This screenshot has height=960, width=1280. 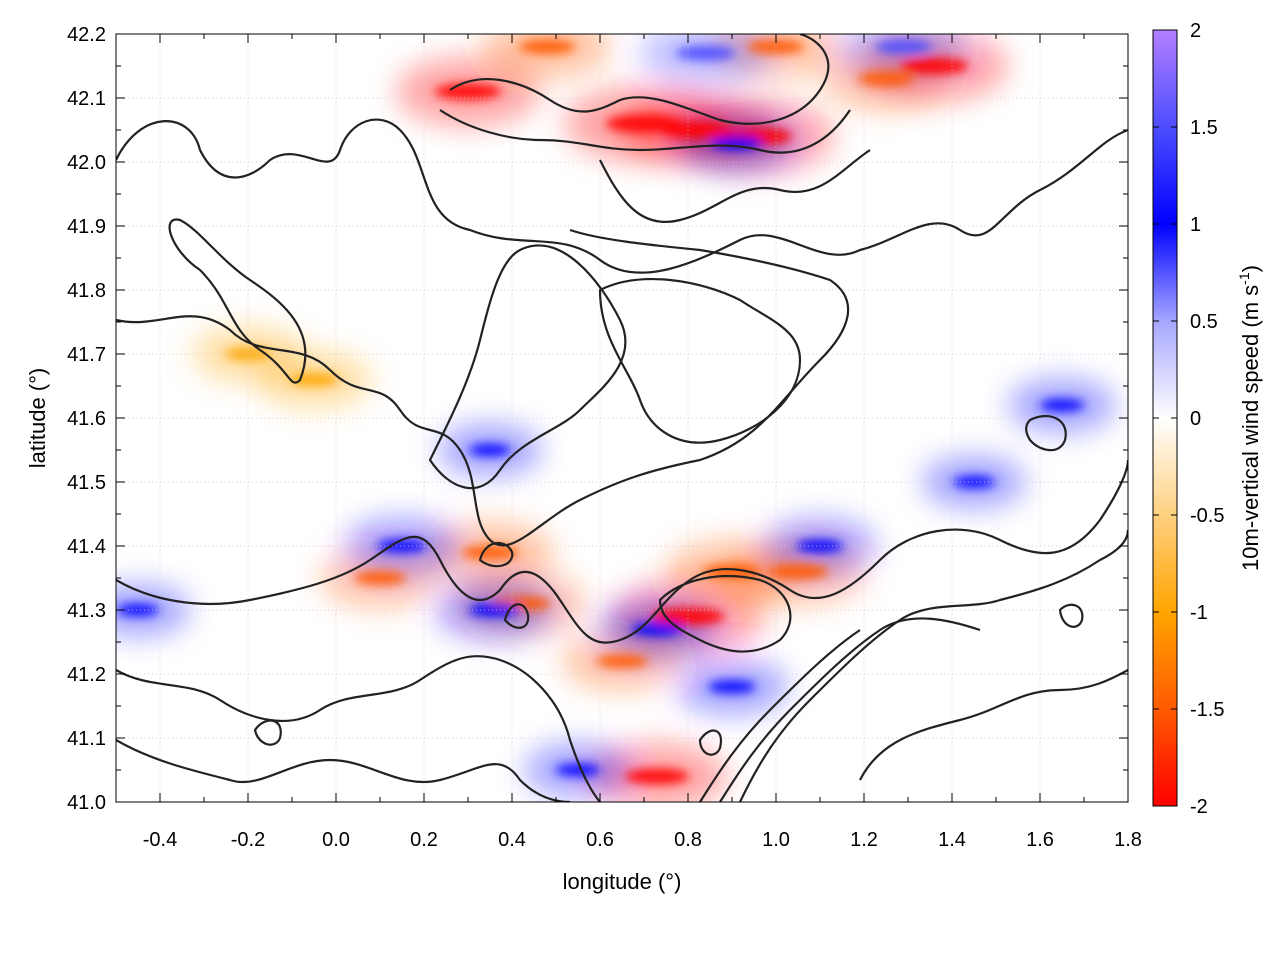 I want to click on colorbar-tick-label: 1, so click(x=1195, y=225).